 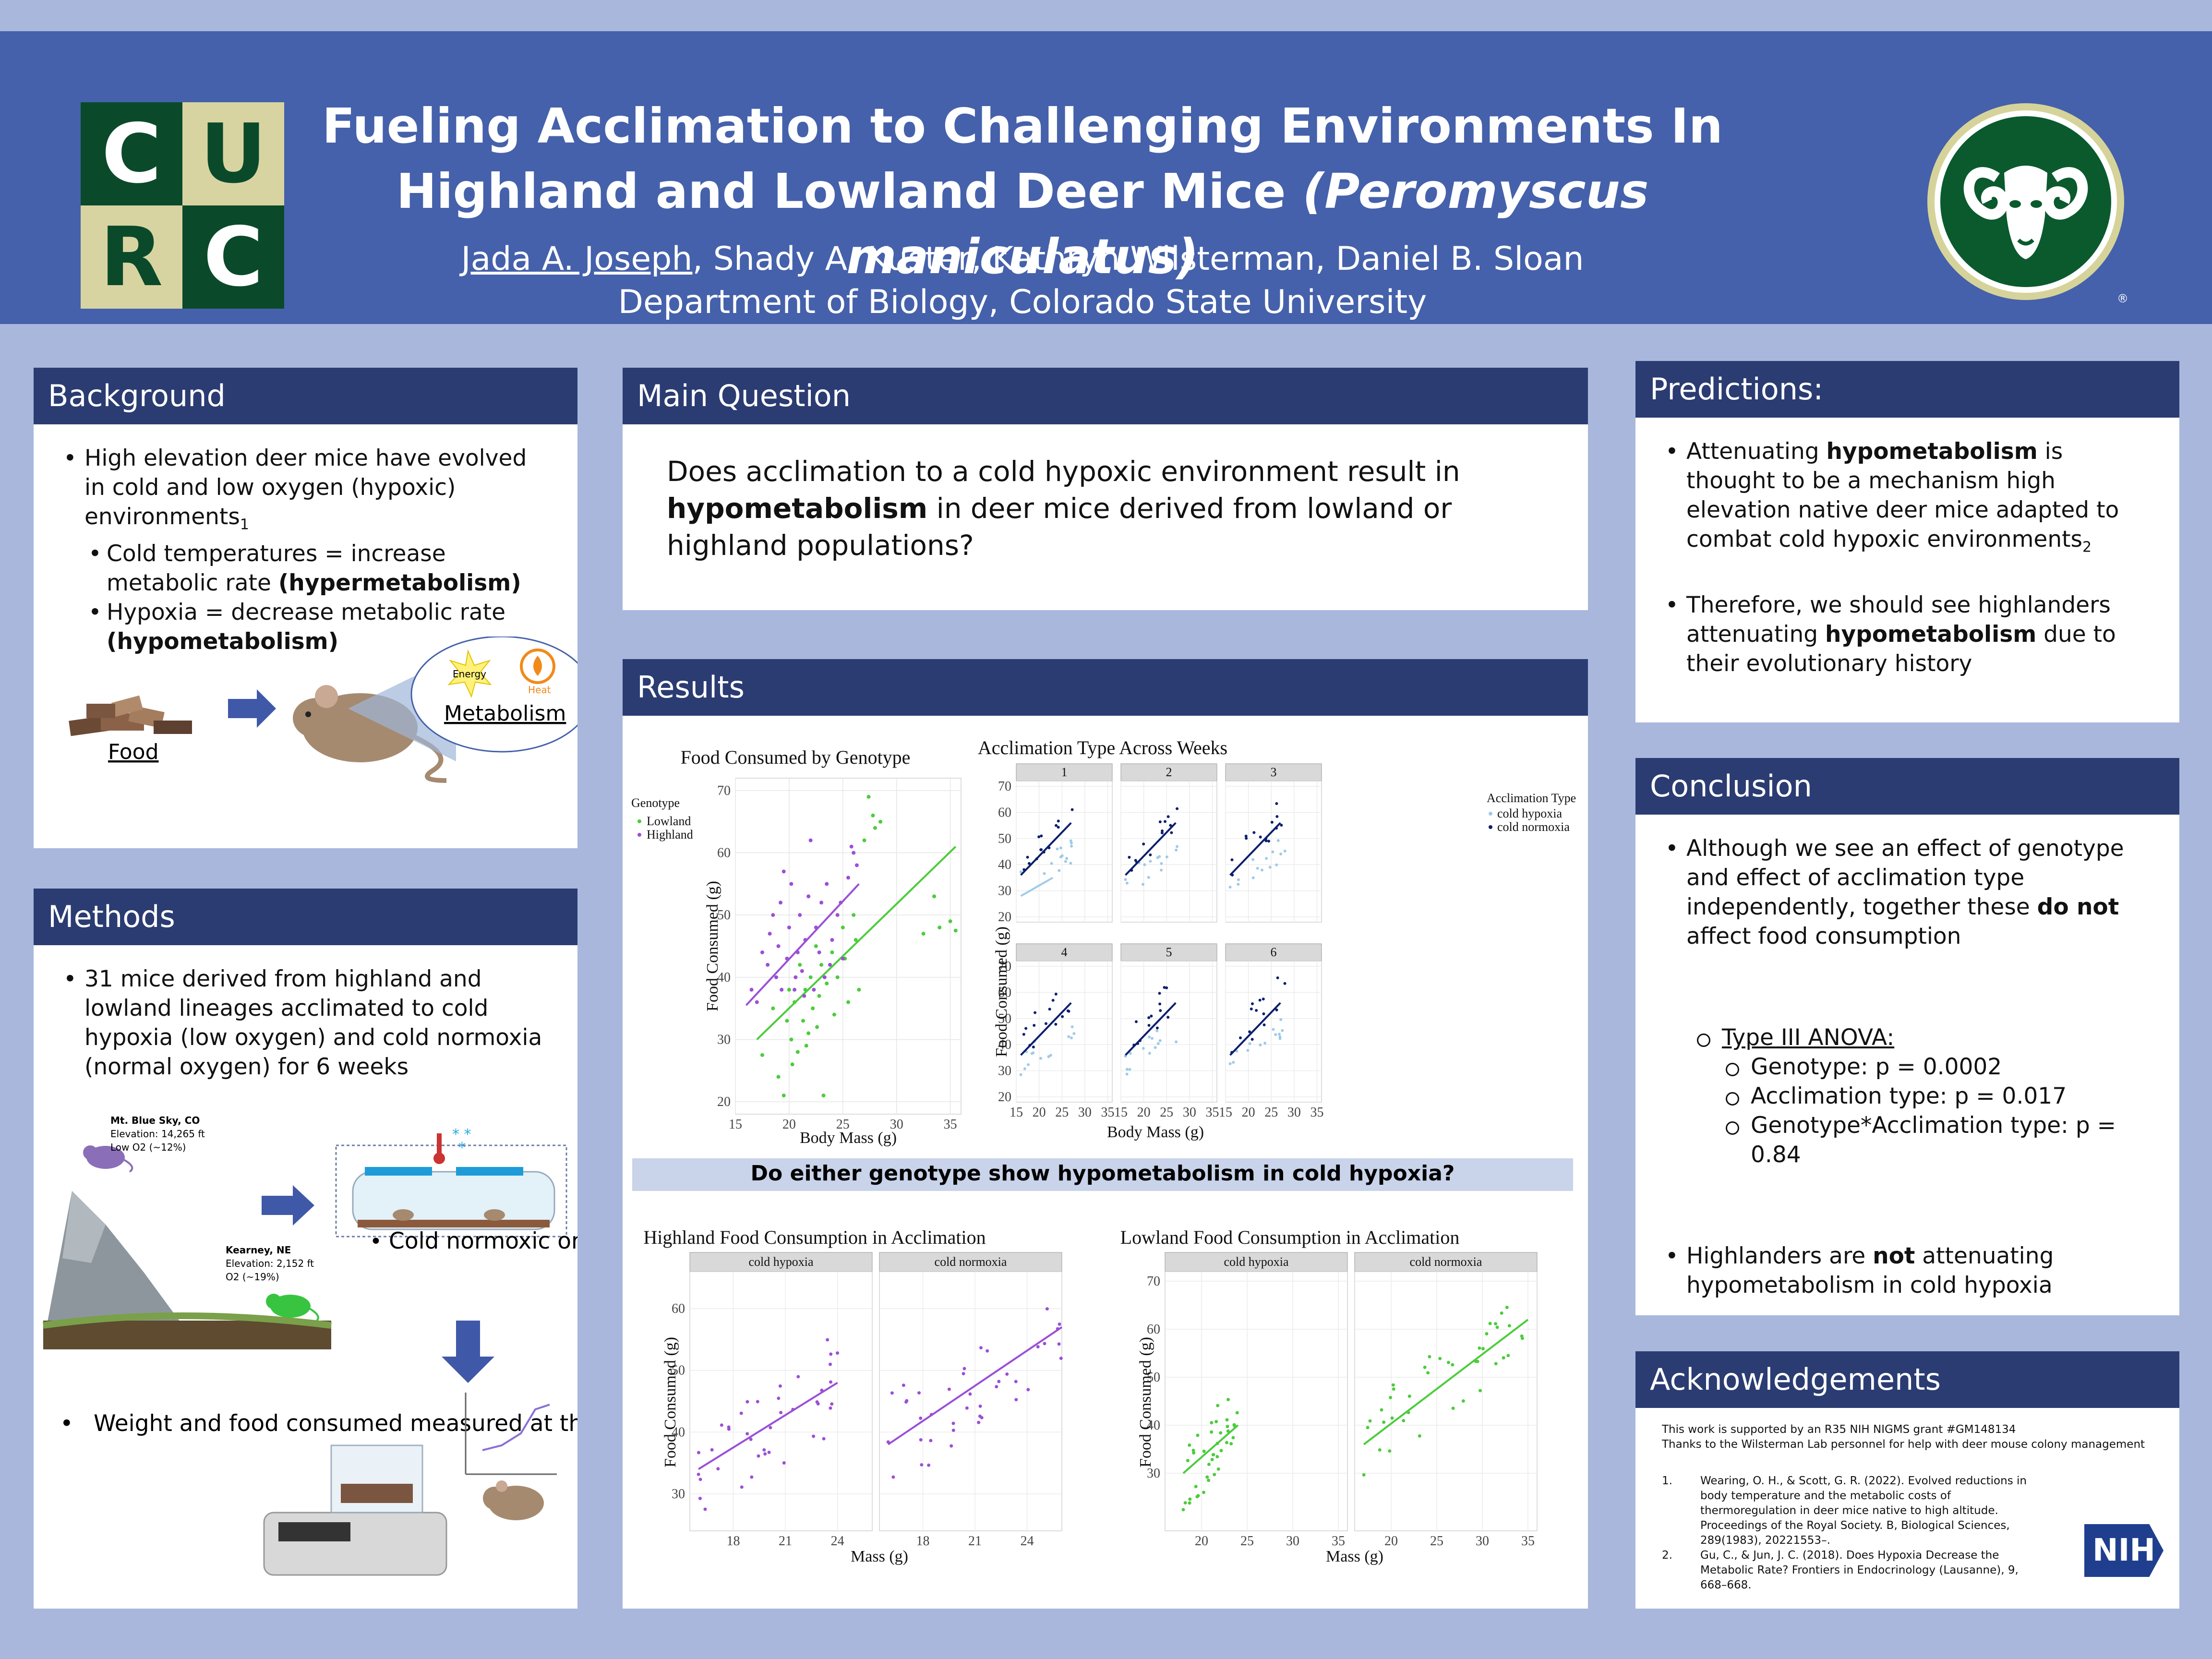 What do you see at coordinates (1005, 838) in the screenshot?
I see `y-tick-label: 50` at bounding box center [1005, 838].